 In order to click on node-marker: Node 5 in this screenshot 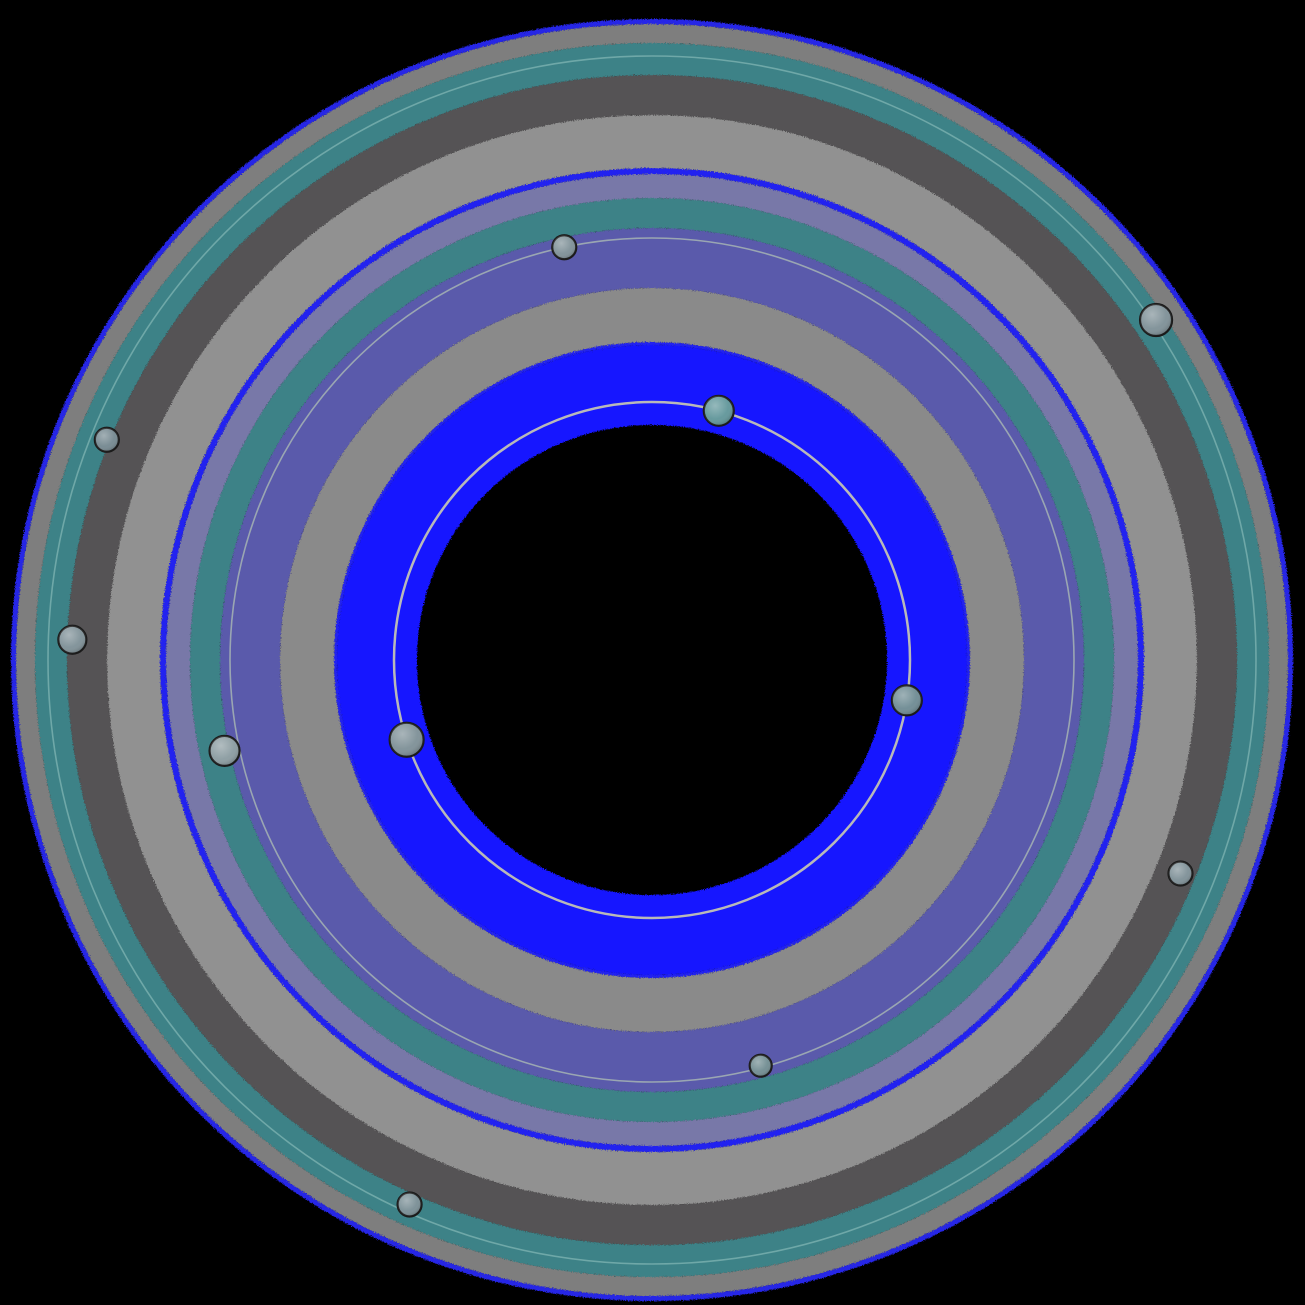, I will do `click(224, 750)`.